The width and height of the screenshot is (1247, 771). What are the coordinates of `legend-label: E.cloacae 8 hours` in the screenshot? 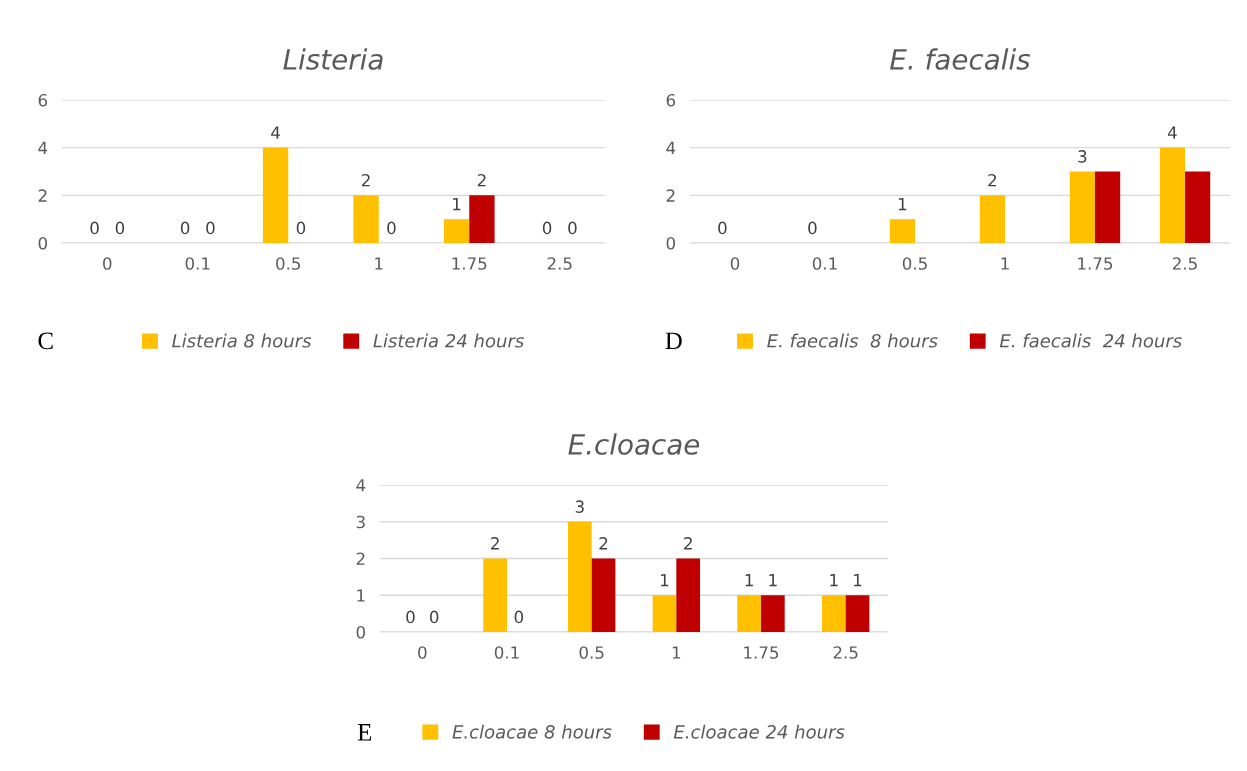 It's located at (532, 731).